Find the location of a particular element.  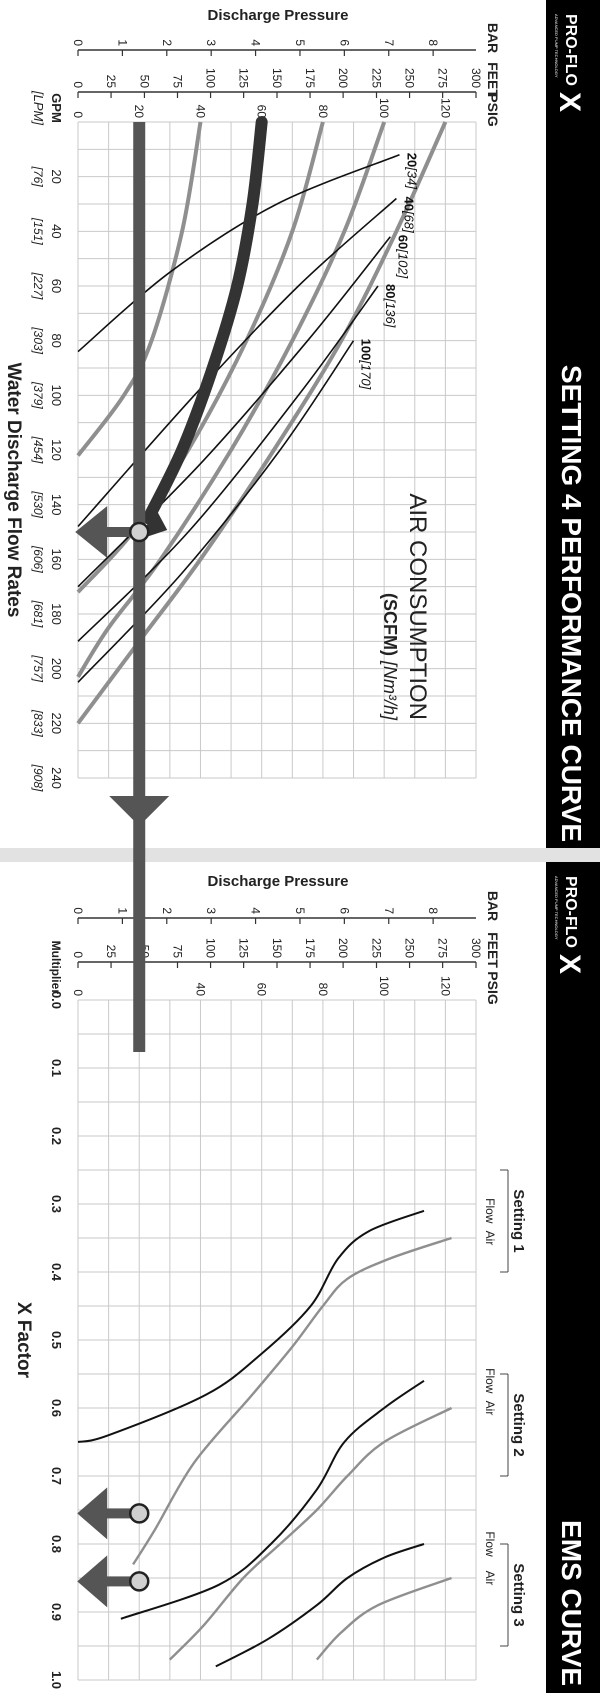

scale-tick-label: 300 is located at coordinates (476, 78).